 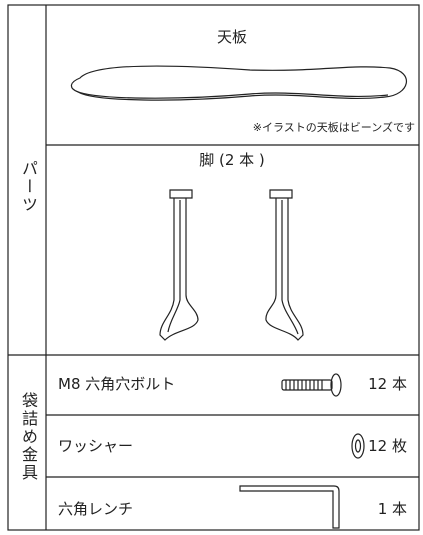 I want to click on wrench-illustration, so click(x=289, y=507).